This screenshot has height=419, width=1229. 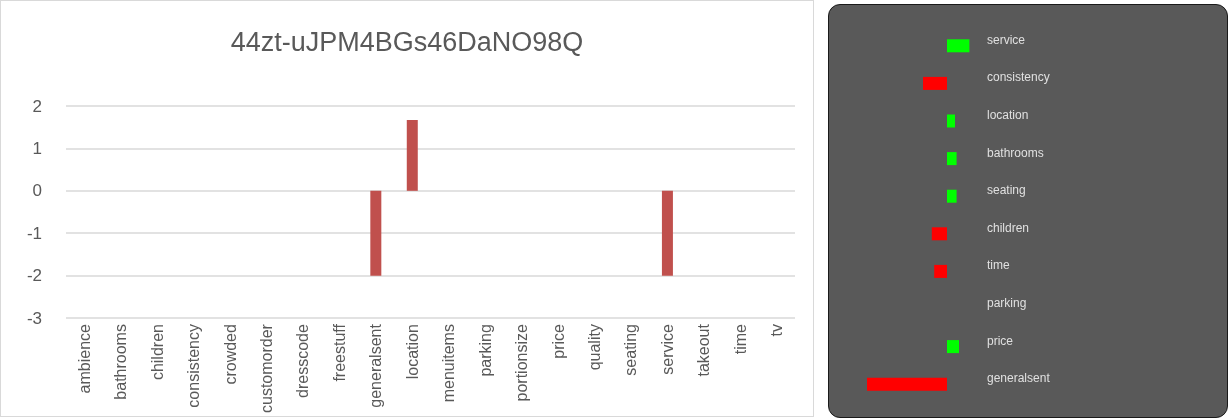 What do you see at coordinates (595, 347) in the screenshot?
I see `x-tick-label: quality` at bounding box center [595, 347].